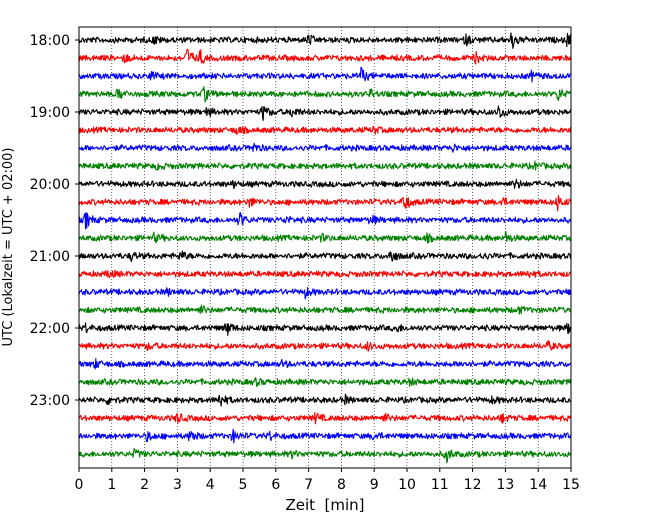 This screenshot has height=520, width=650. Describe the element at coordinates (275, 485) in the screenshot. I see `x-tick-label: 6` at that location.